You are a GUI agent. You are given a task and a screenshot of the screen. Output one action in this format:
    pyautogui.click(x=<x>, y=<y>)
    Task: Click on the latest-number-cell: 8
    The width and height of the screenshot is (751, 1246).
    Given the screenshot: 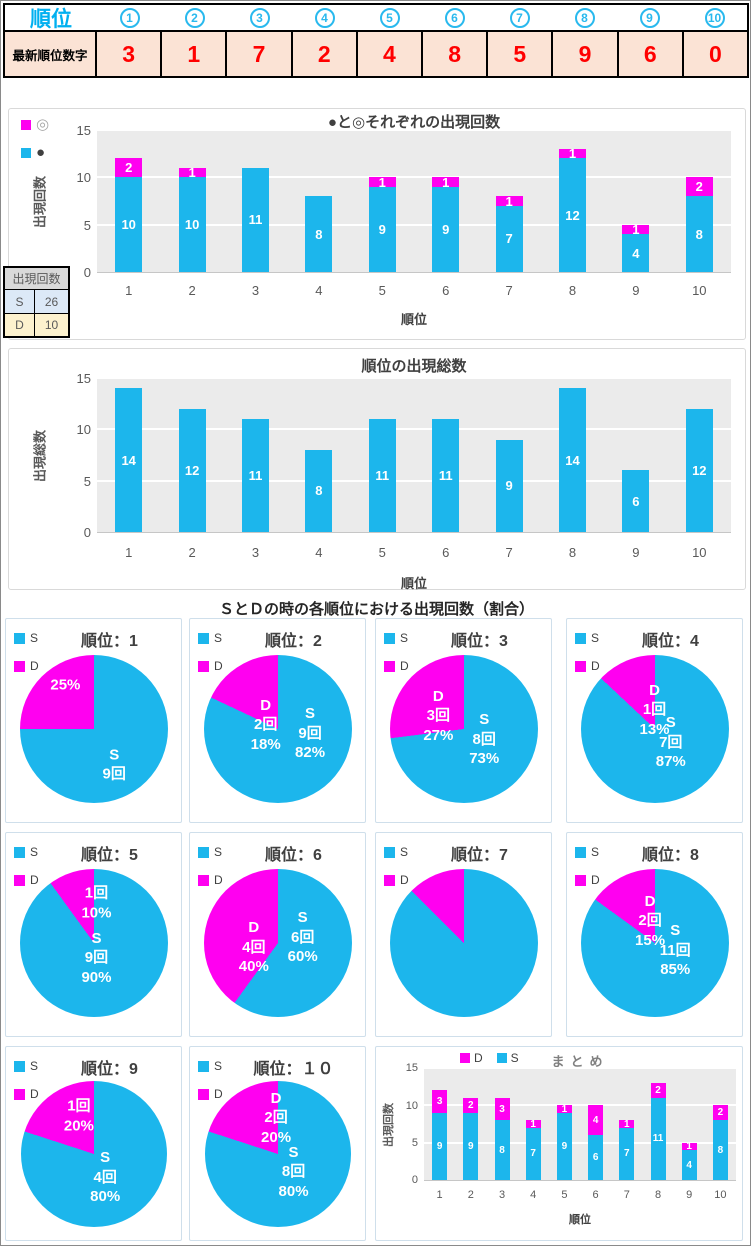 What is the action you would take?
    pyautogui.click(x=456, y=54)
    